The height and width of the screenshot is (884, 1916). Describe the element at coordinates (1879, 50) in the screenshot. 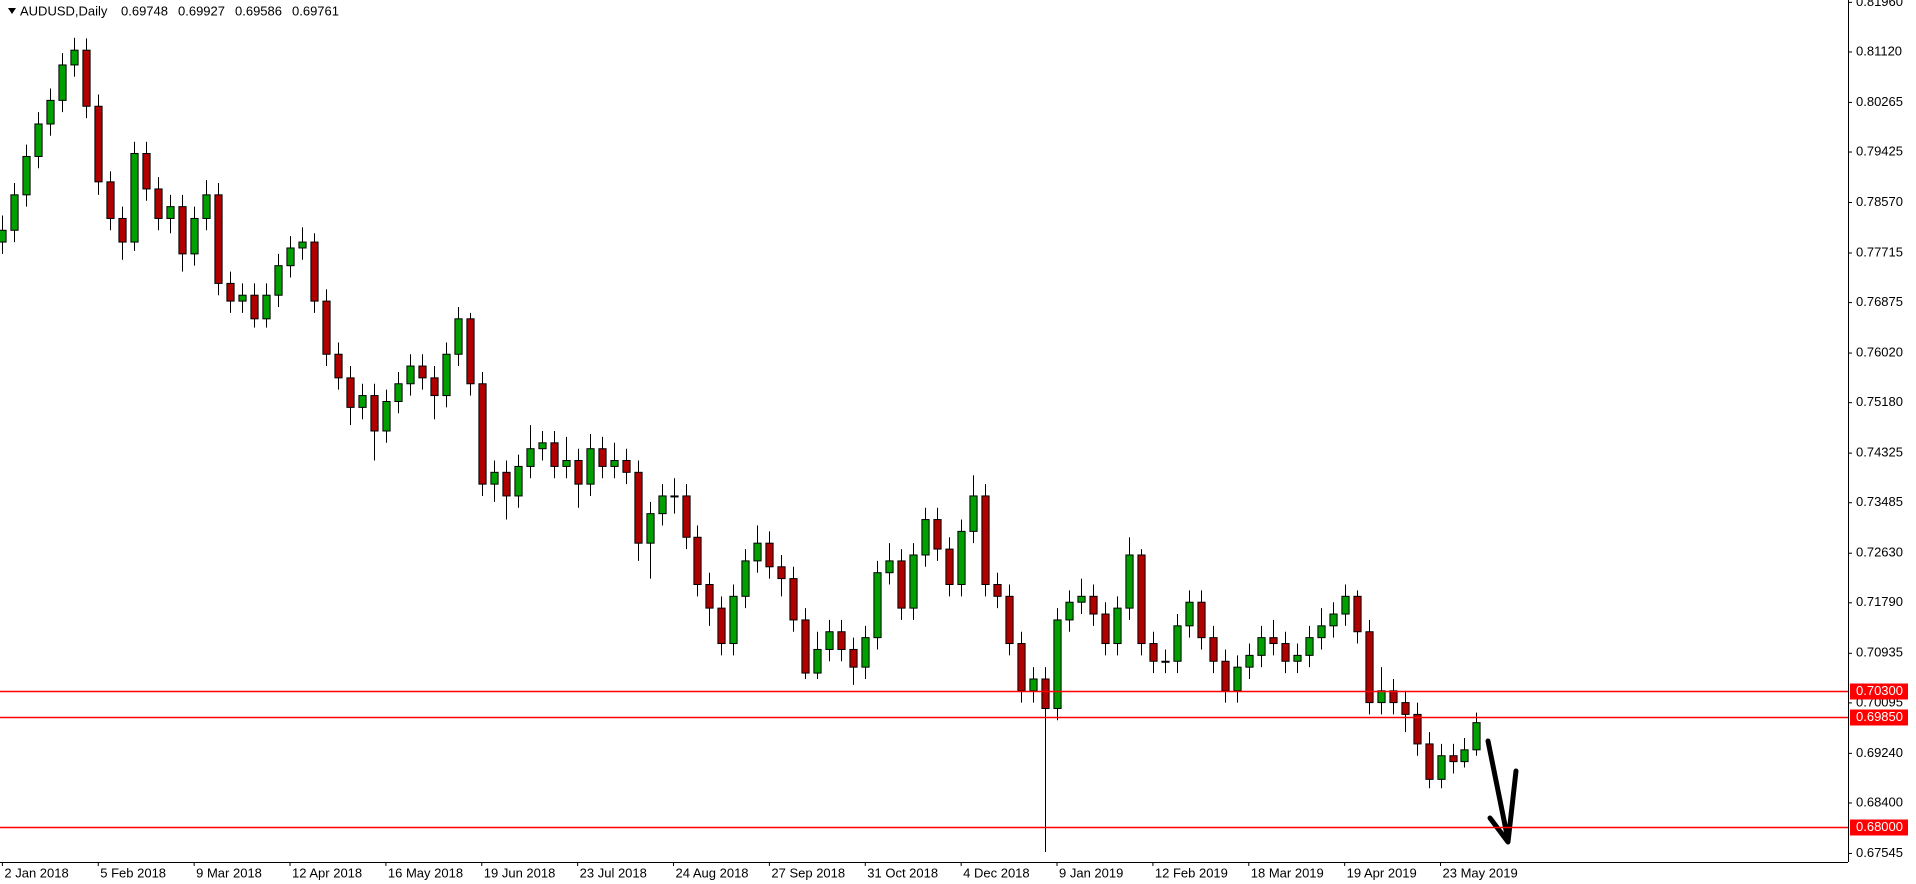

I see `y-tick-label: 0.81120` at that location.